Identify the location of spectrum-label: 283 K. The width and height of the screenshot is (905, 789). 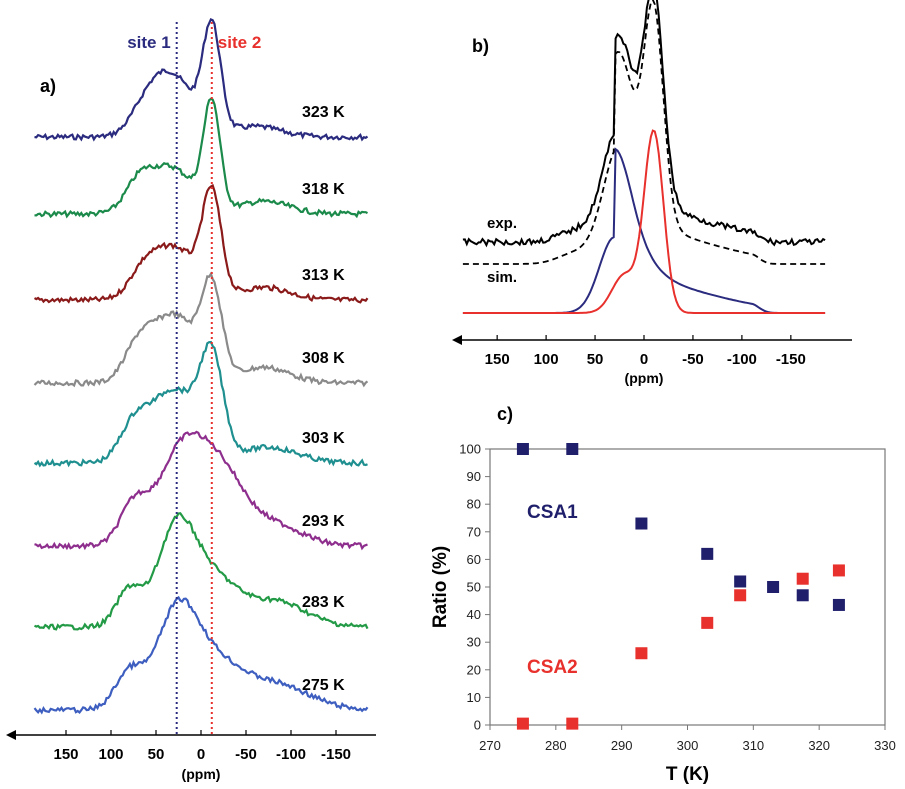
(323, 602).